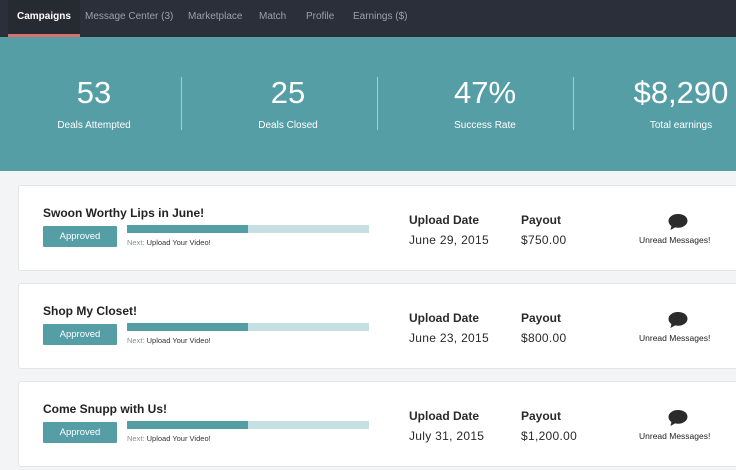  What do you see at coordinates (447, 436) in the screenshot?
I see `upload-date-value: July 31, 2015` at bounding box center [447, 436].